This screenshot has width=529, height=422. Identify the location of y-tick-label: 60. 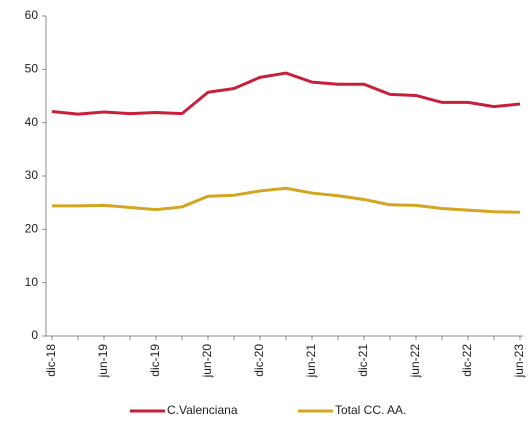
(32, 15).